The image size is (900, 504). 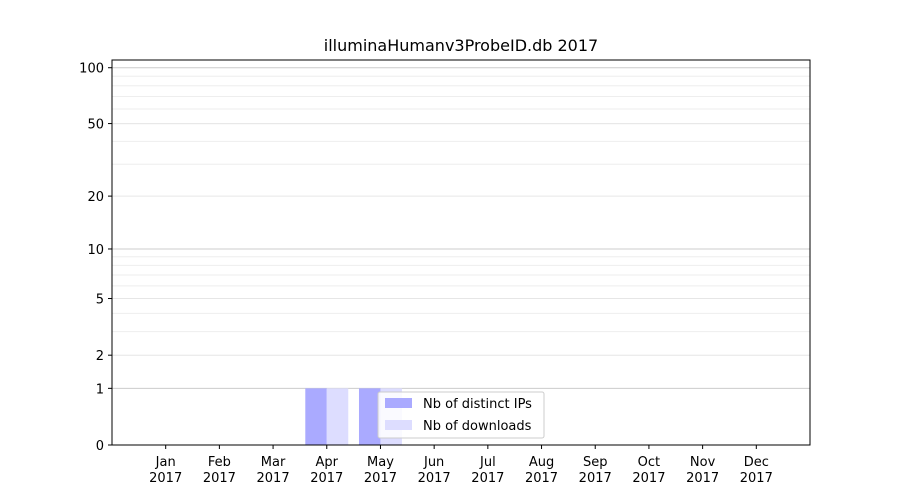 I want to click on x-tick-label-month: Oct, so click(x=649, y=462).